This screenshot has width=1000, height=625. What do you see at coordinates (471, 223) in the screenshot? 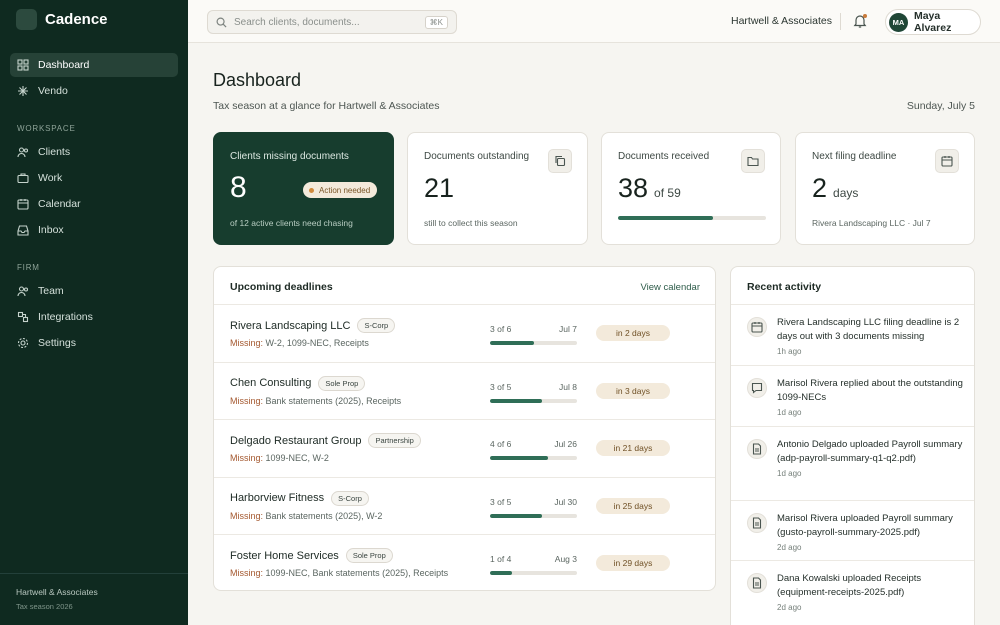
I see `stat-note: still to collect this season` at bounding box center [471, 223].